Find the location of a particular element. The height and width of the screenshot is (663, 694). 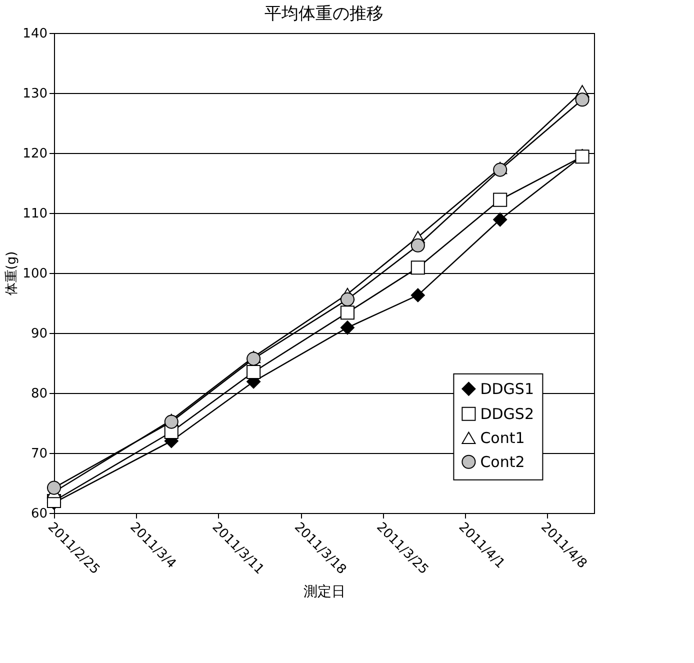

legend-label: Cont1 is located at coordinates (502, 437).